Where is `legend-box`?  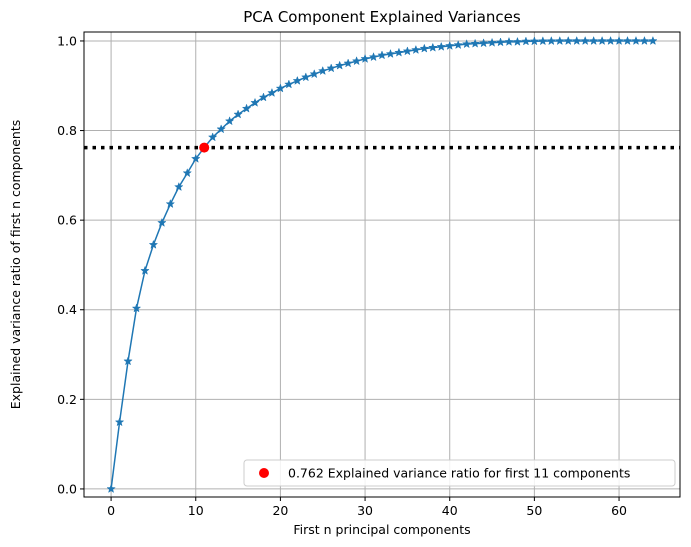 legend-box is located at coordinates (459, 473).